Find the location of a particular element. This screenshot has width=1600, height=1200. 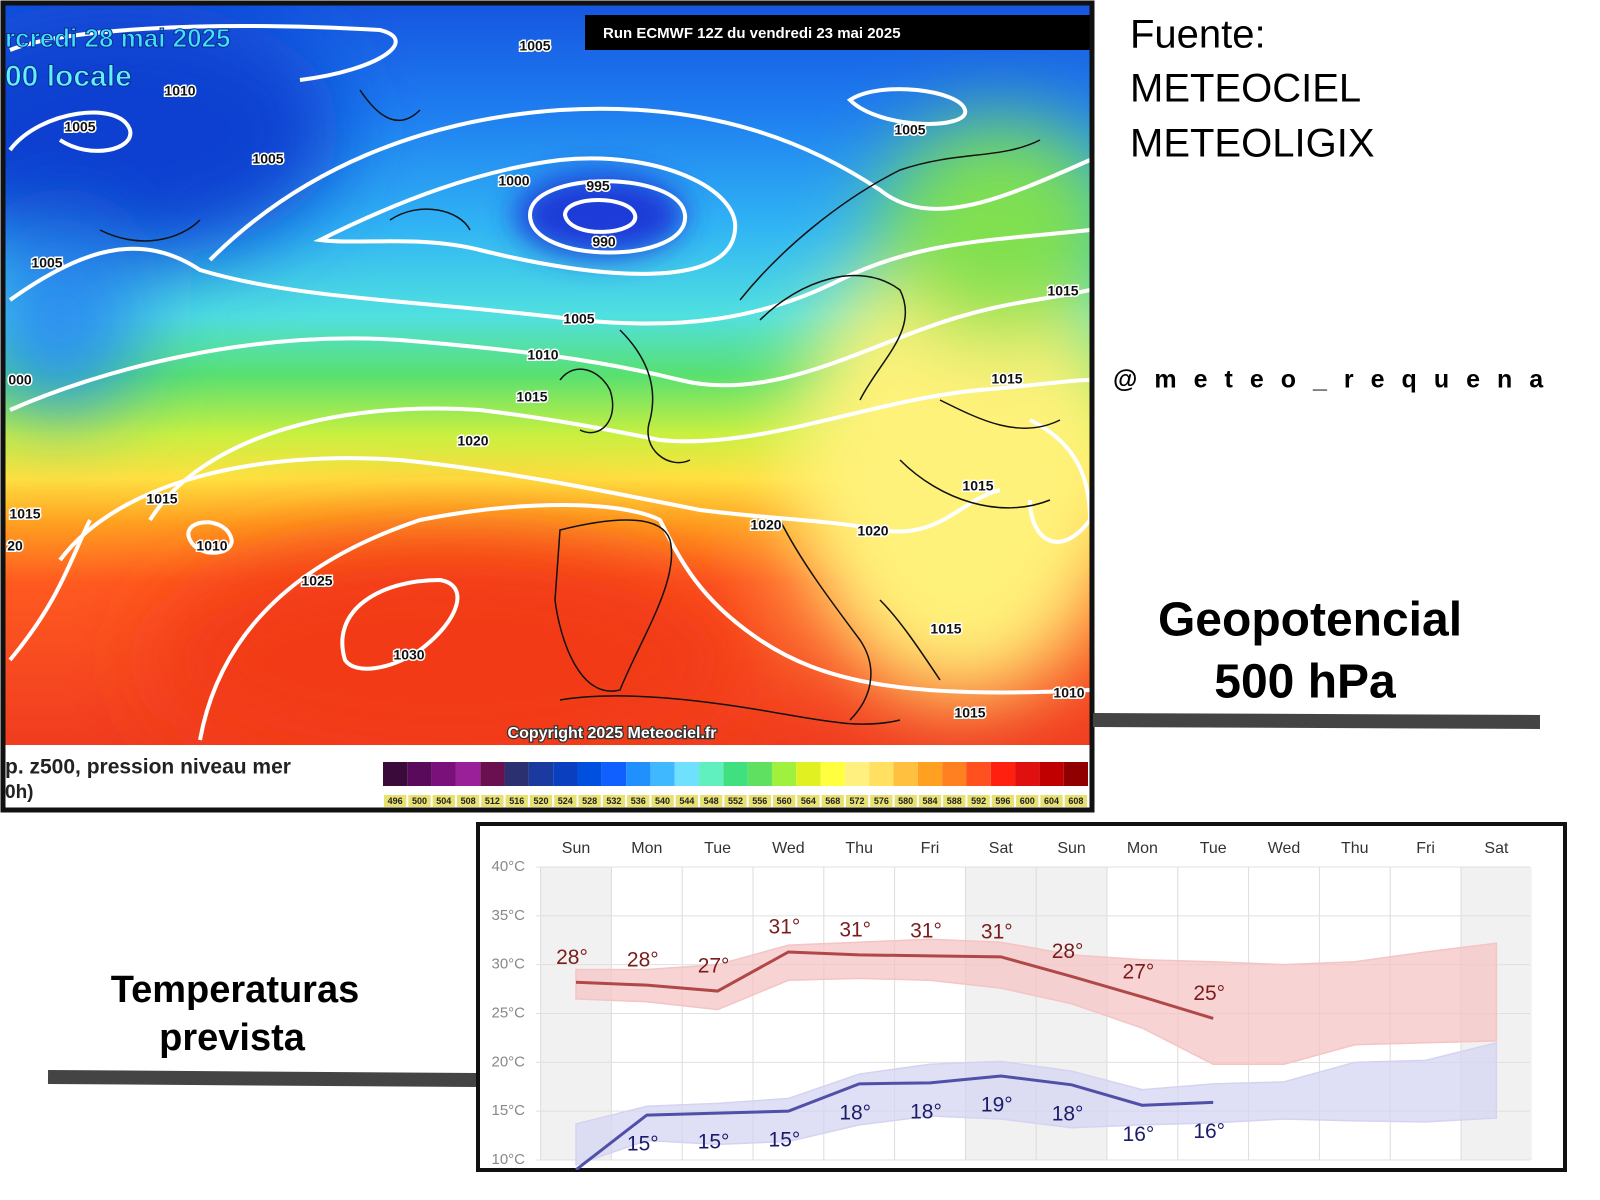

isobar-label: 1005 is located at coordinates (578, 319).